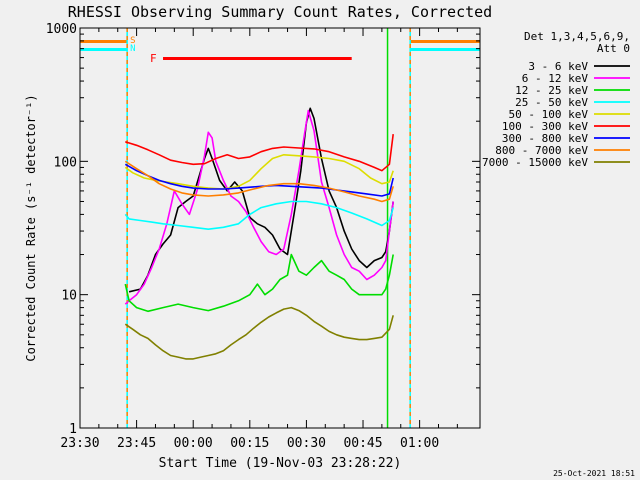 The height and width of the screenshot is (480, 640). What do you see at coordinates (545, 138) in the screenshot?
I see `legend-label-6: 300 - 800 keV` at bounding box center [545, 138].